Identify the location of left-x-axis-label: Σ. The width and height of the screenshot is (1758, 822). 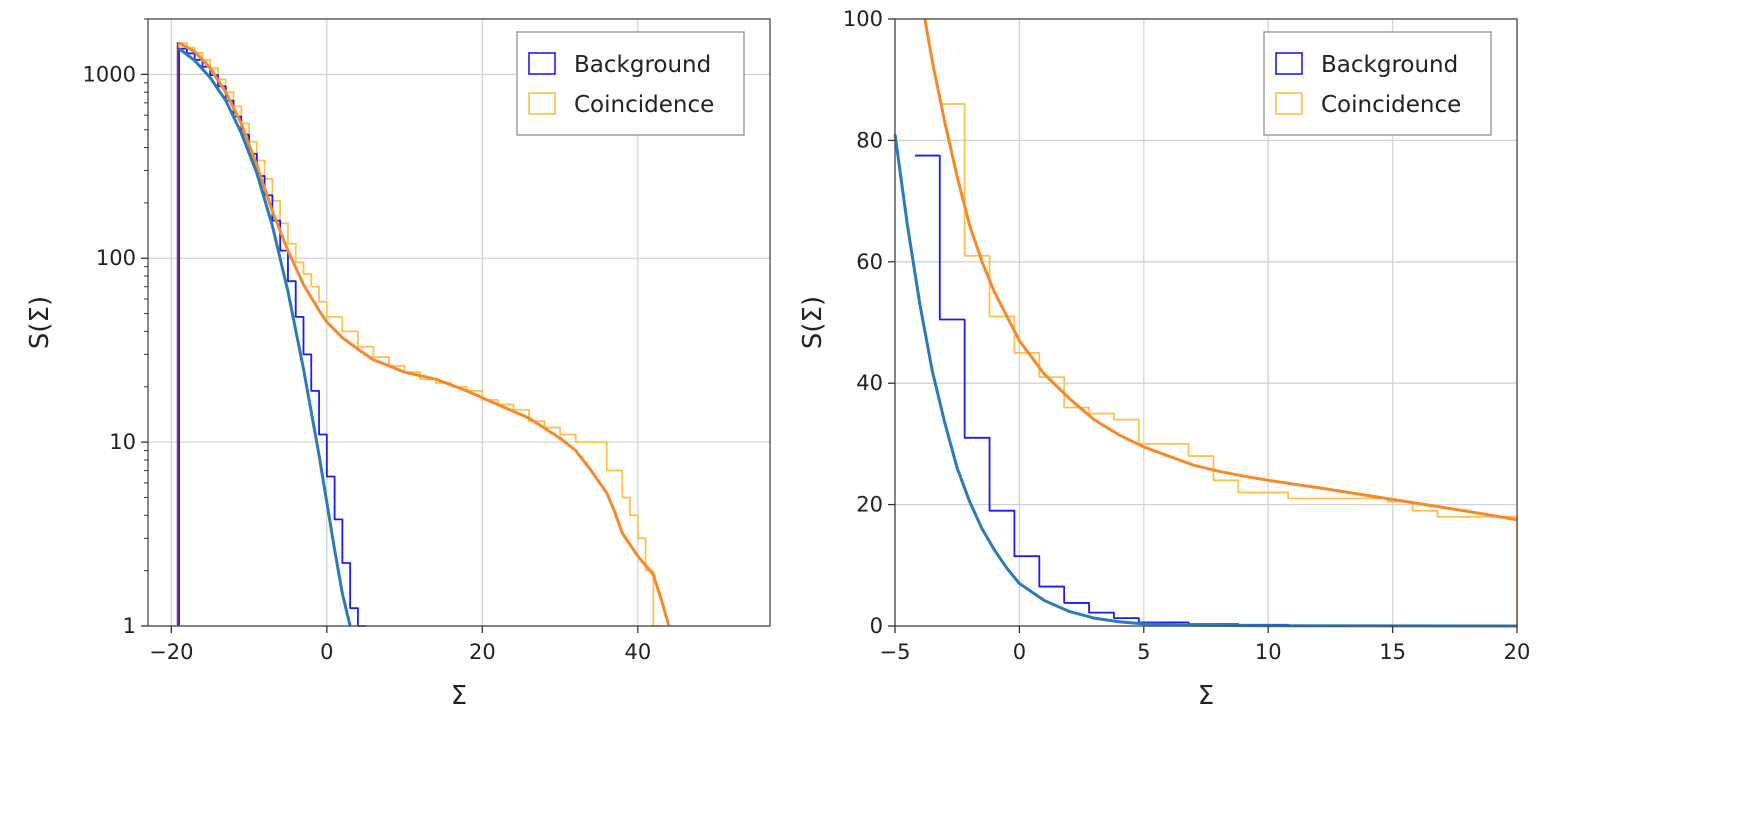
(459, 696).